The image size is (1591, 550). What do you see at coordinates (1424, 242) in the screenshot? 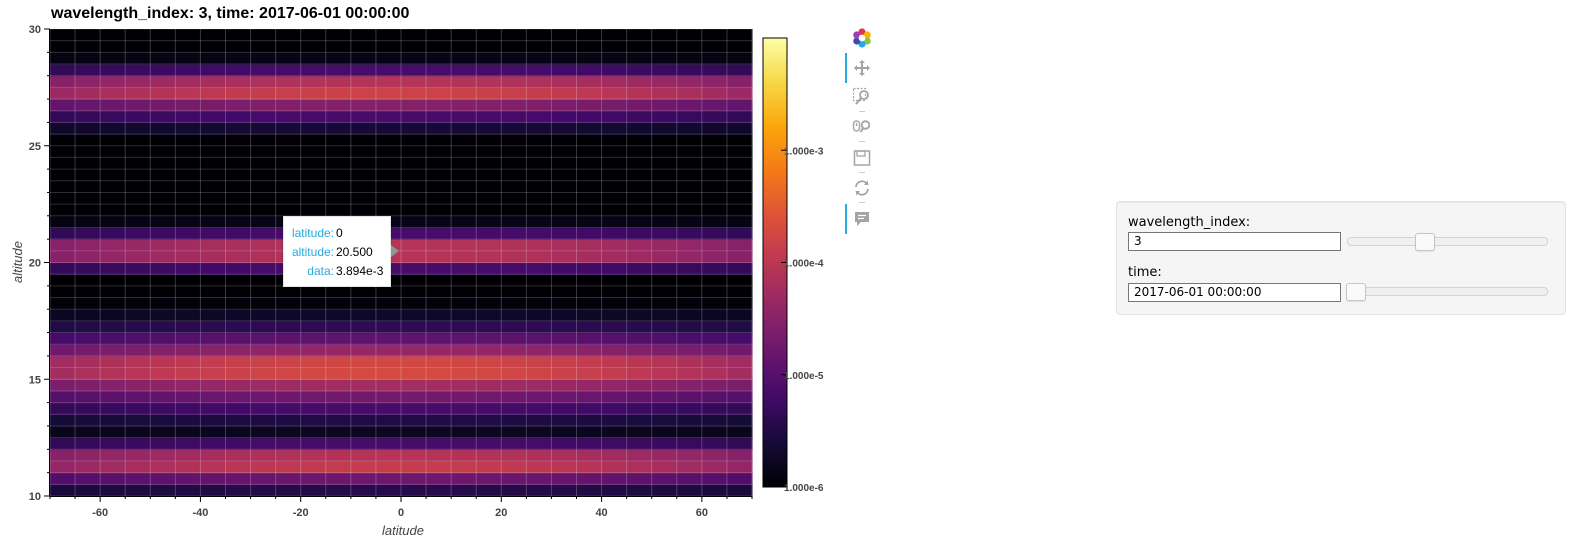
I see `wavelength-index-slider-handle` at bounding box center [1424, 242].